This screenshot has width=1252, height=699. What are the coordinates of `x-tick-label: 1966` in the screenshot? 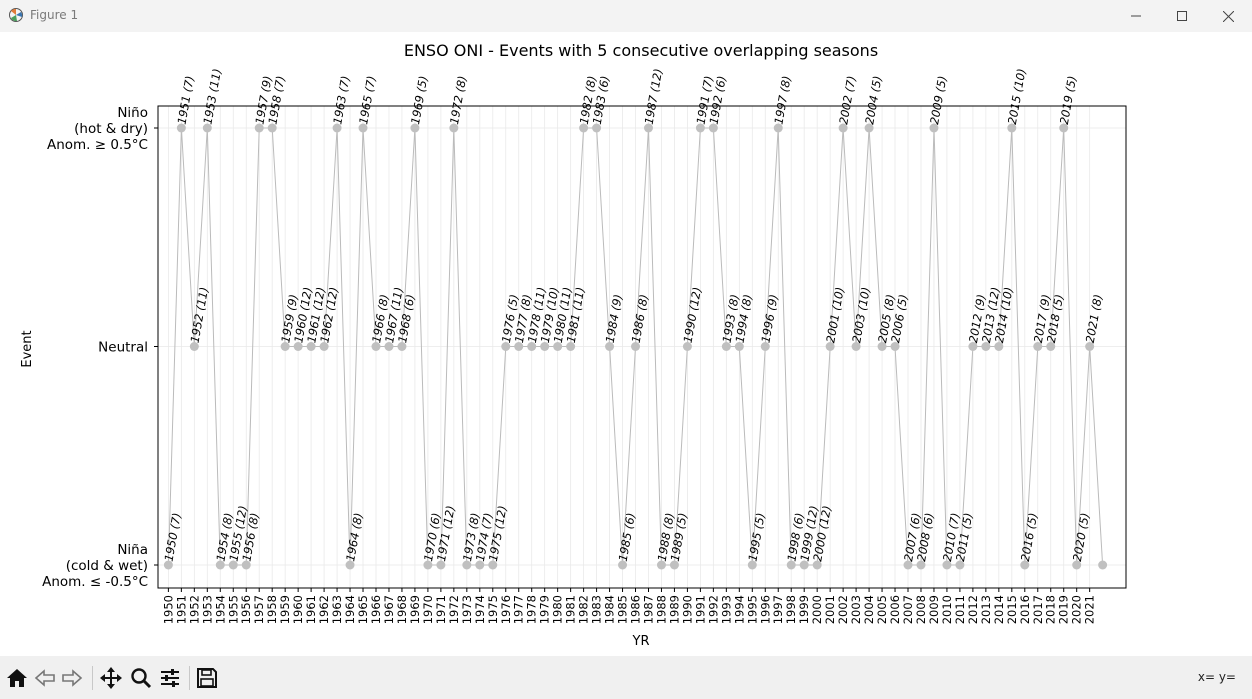 It's located at (376, 609).